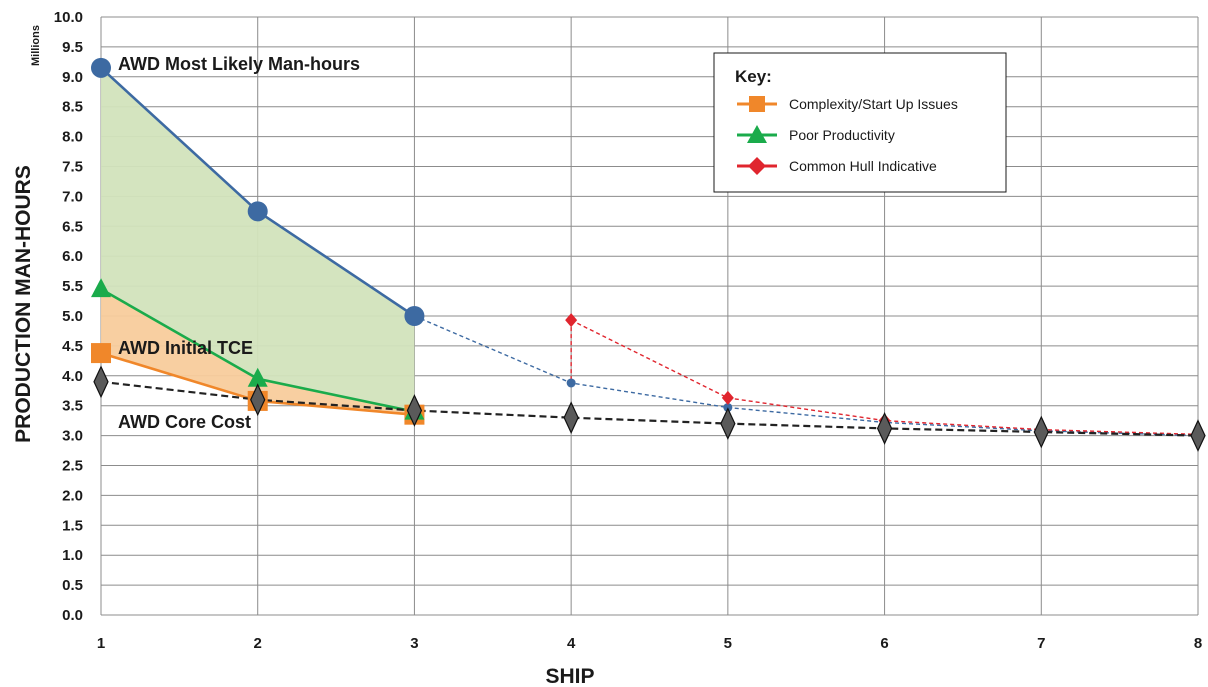  I want to click on y-tick-label: 4.5, so click(72, 346).